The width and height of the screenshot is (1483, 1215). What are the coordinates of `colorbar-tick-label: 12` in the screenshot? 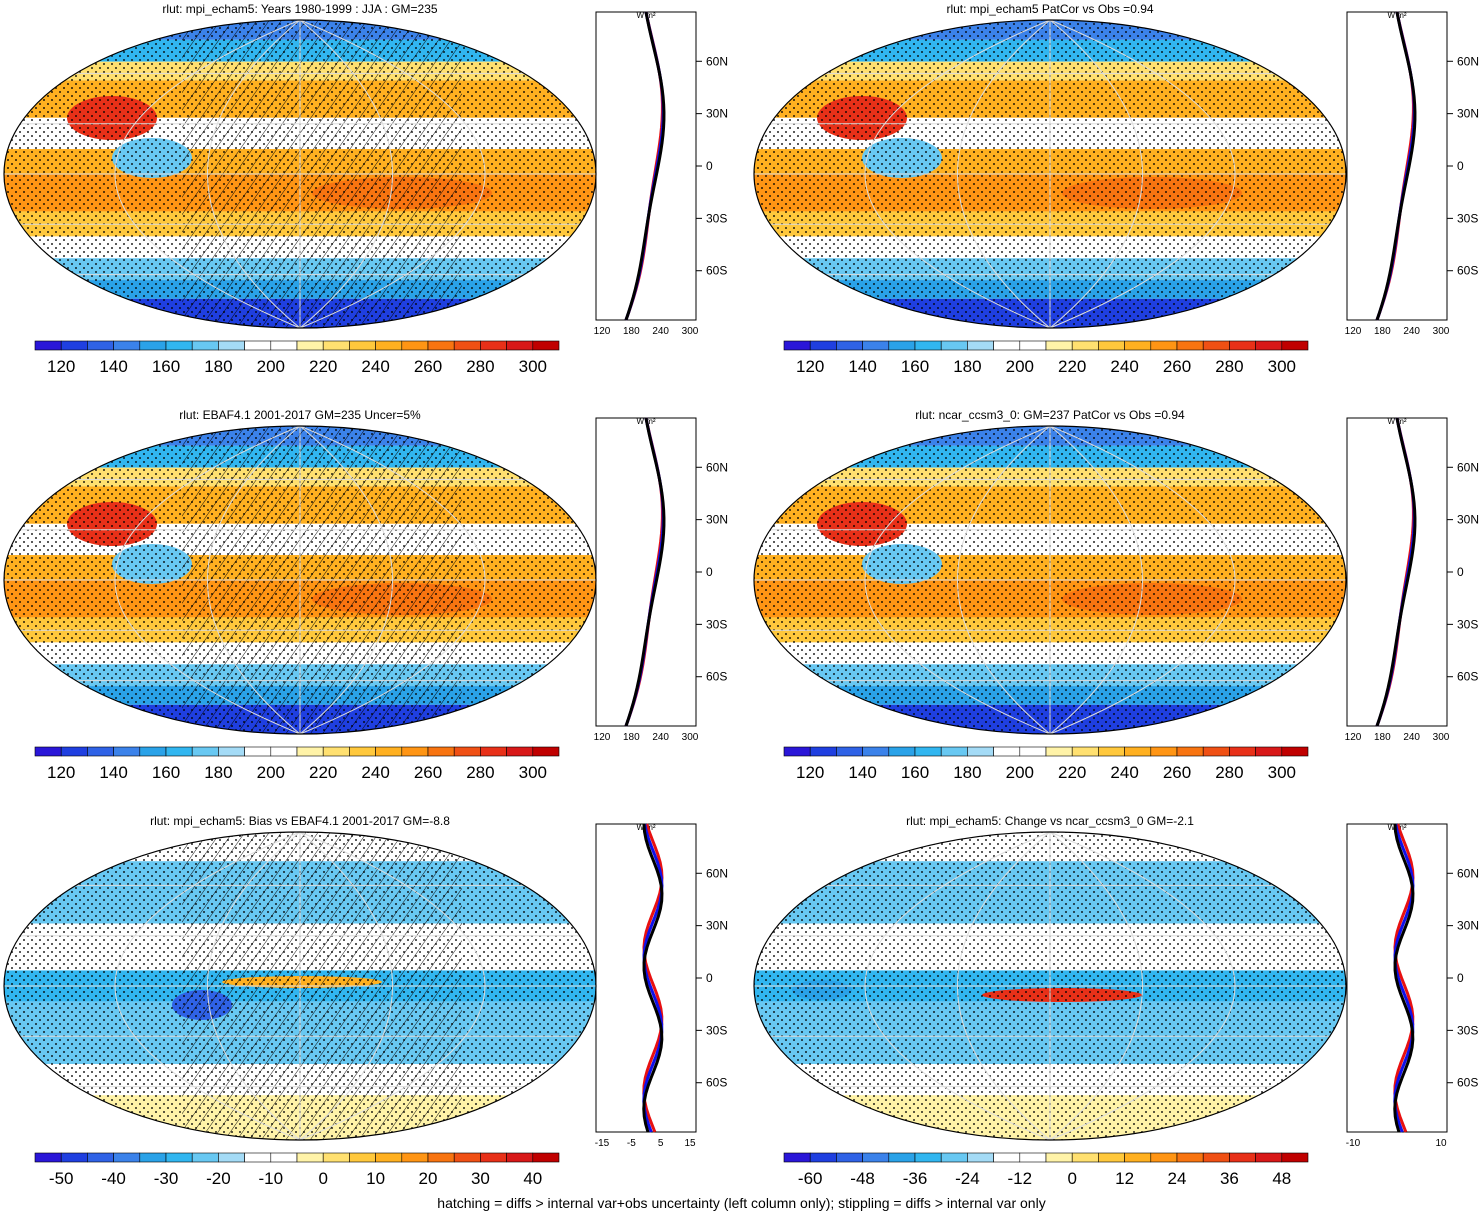 It's located at (1124, 1178).